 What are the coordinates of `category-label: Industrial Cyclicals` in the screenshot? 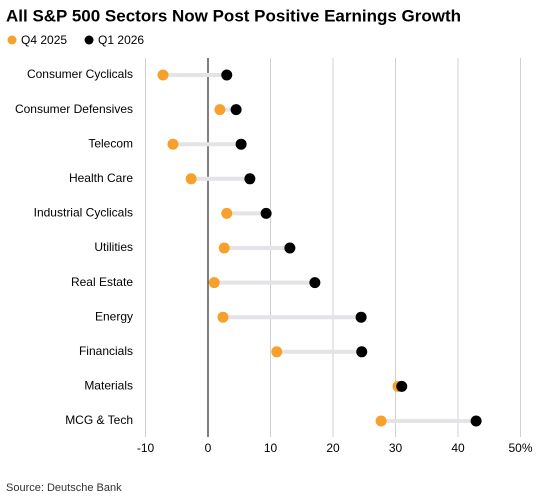 It's located at (83, 213).